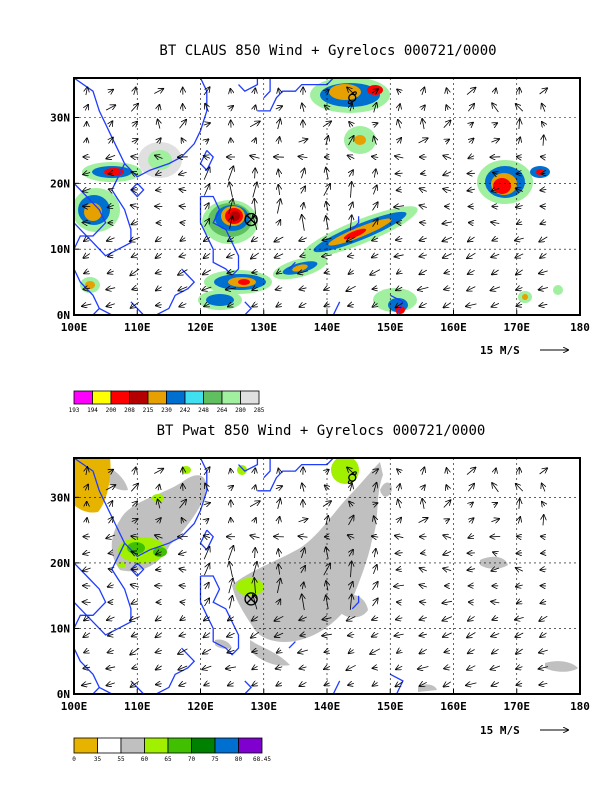  What do you see at coordinates (453, 706) in the screenshot?
I see `x-tick-label: 160E` at bounding box center [453, 706].